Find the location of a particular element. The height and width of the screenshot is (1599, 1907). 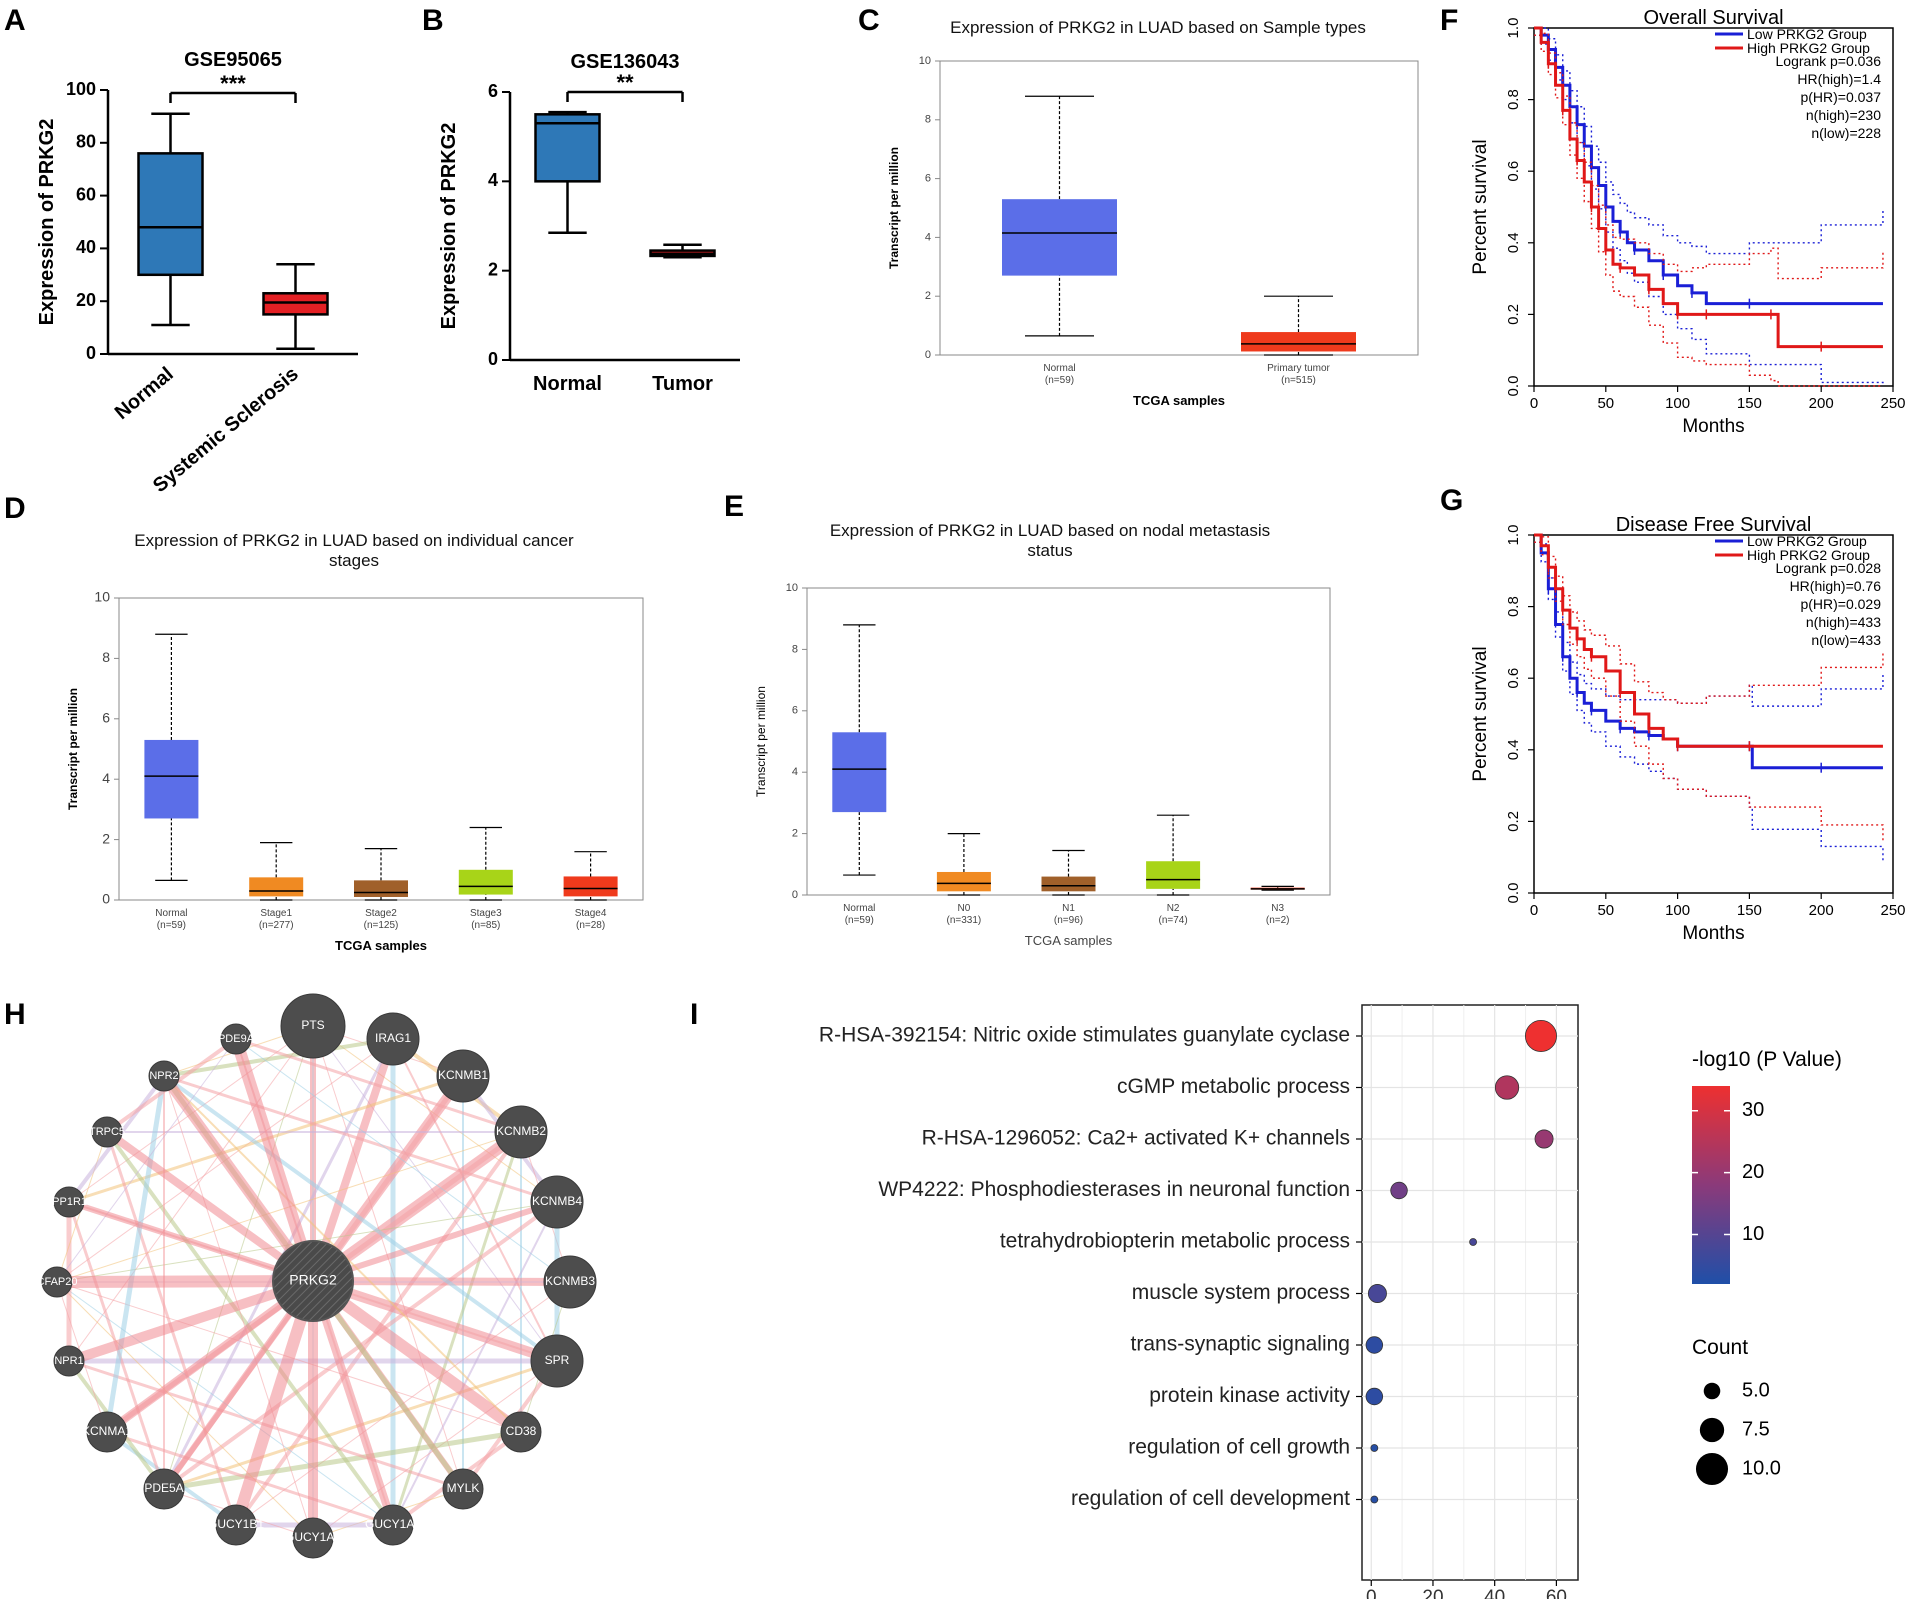

x-tick-label: 50 is located at coordinates (1605, 403).